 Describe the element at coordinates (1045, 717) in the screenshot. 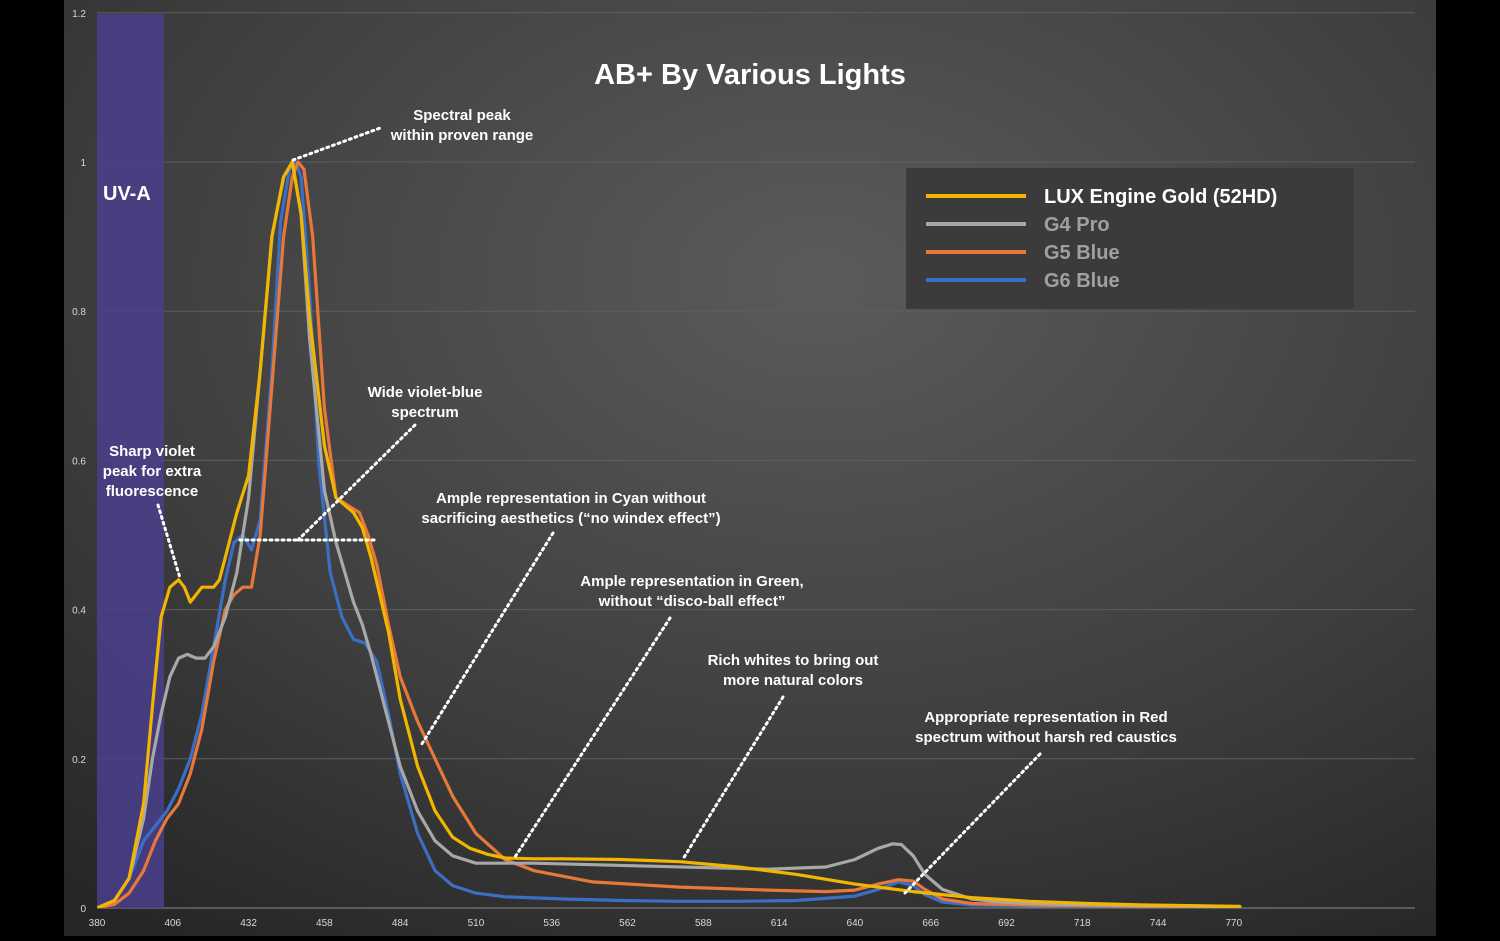

I see `annotation-text-red: Appropriate representation in Red` at that location.